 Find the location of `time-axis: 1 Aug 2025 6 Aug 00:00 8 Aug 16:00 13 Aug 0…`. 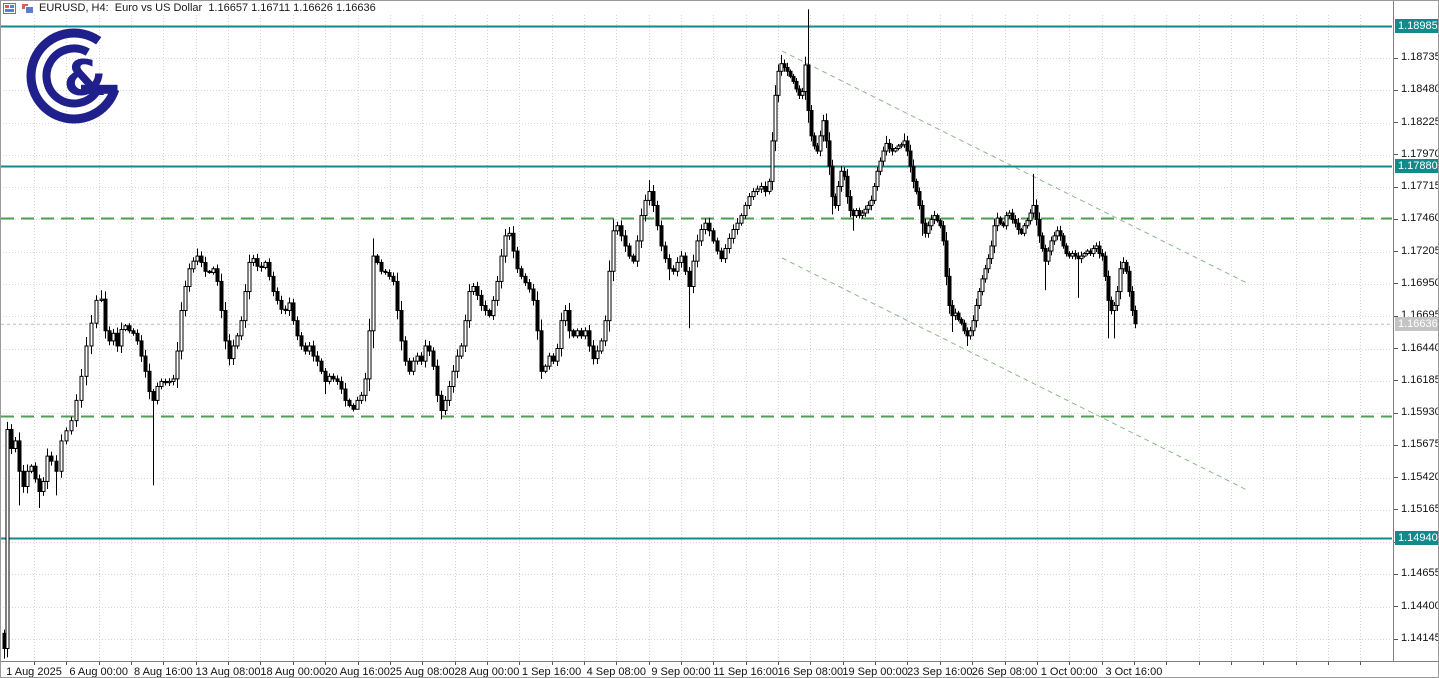

time-axis: 1 Aug 2025 6 Aug 00:00 8 Aug 16:00 13 Aug 0… is located at coordinates (719, 669).